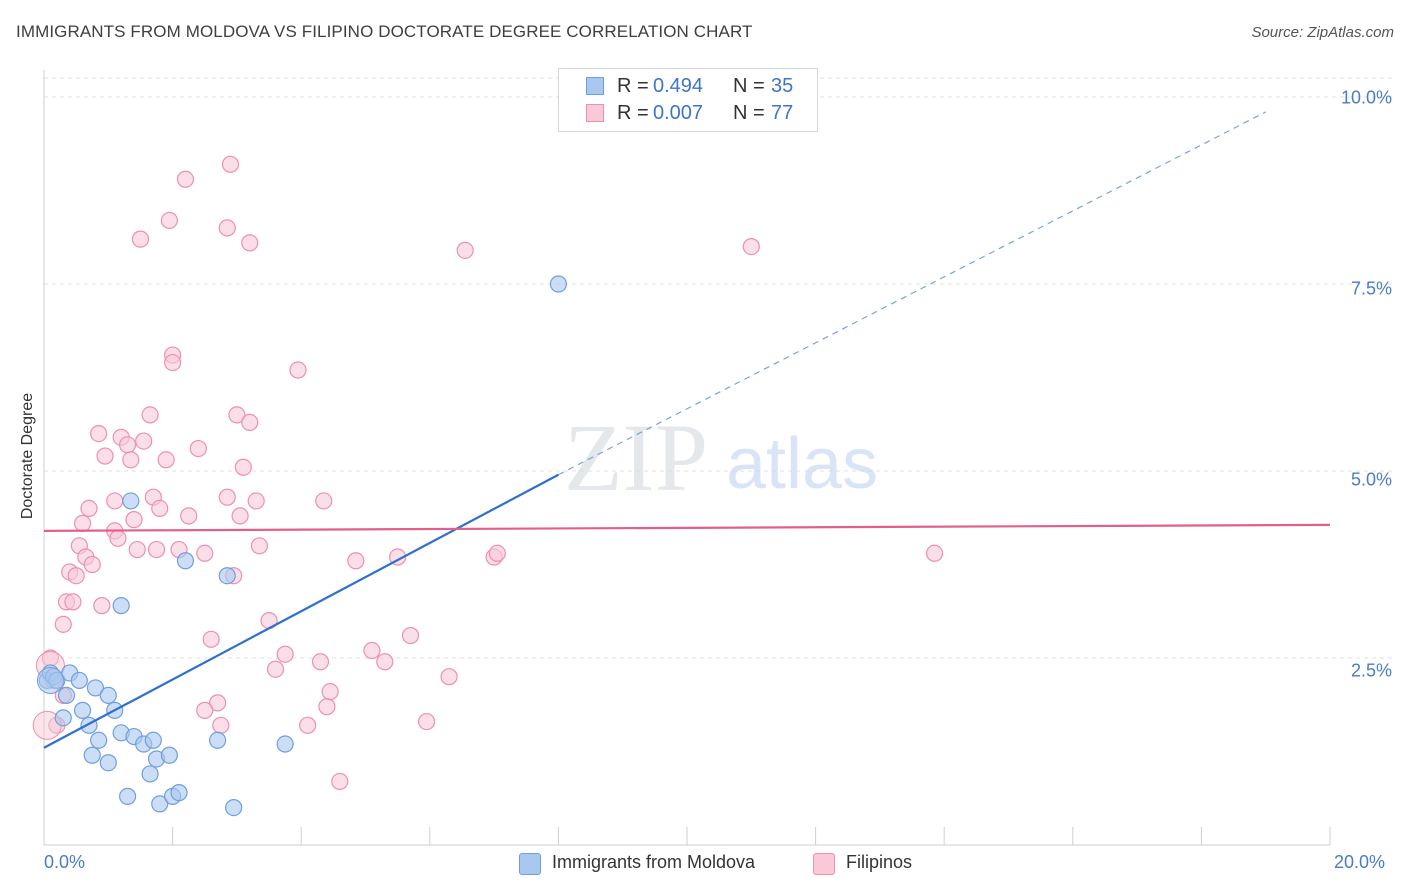 This screenshot has height=892, width=1406. What do you see at coordinates (782, 113) in the screenshot?
I see `legend-n-value: 77` at bounding box center [782, 113].